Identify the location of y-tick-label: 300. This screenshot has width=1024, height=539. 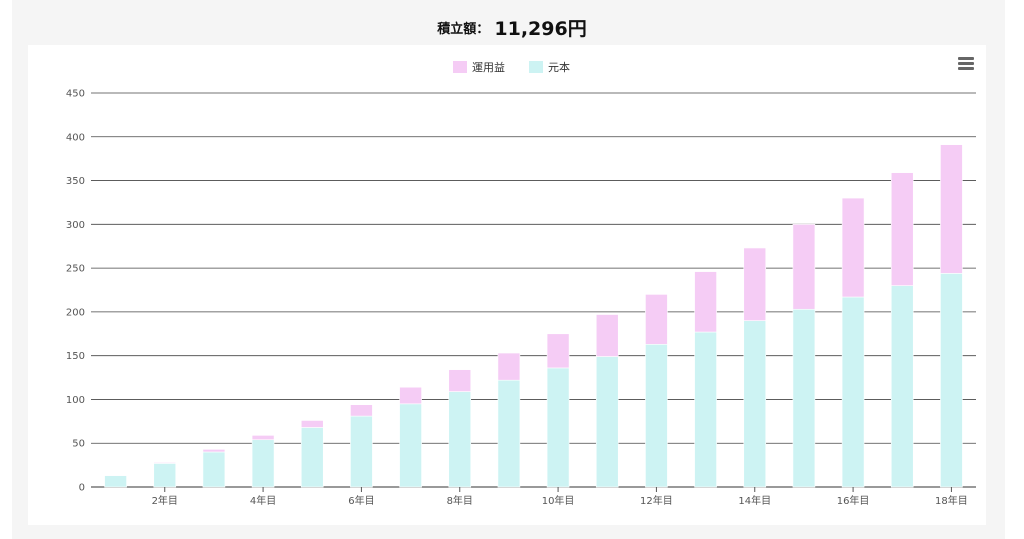
(75, 225).